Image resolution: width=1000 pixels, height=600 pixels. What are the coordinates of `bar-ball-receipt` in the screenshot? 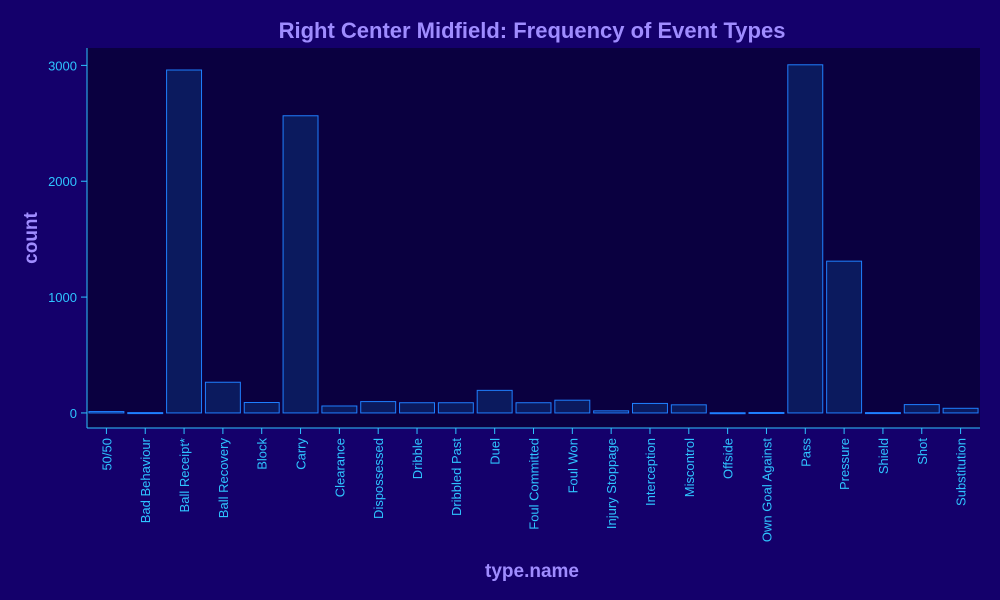 It's located at (184, 241).